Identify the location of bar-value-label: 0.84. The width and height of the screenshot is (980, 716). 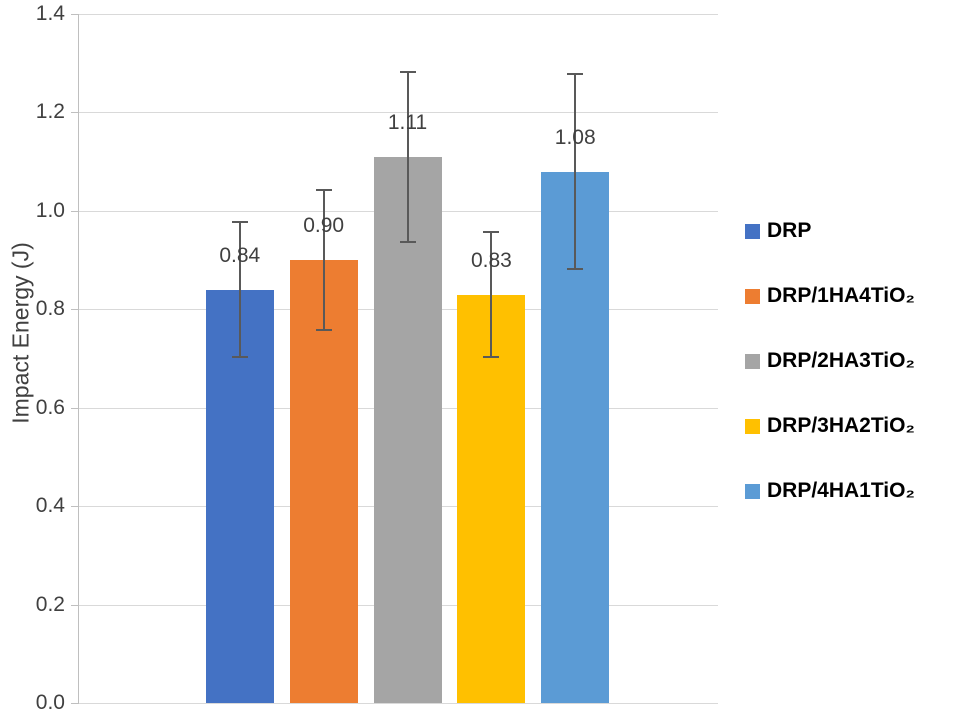
(240, 255).